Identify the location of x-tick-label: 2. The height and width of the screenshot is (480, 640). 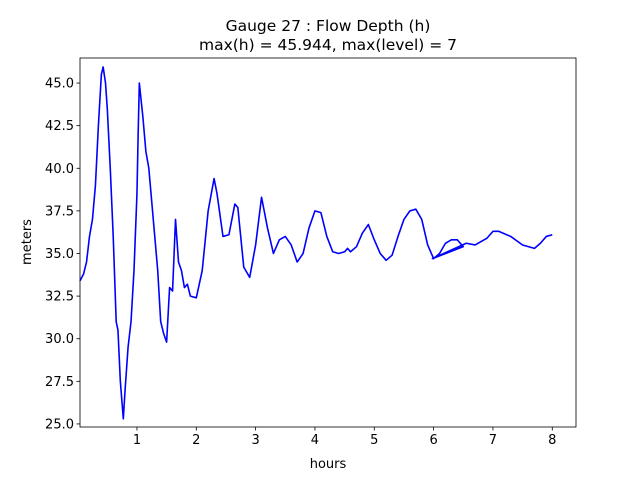
(196, 440).